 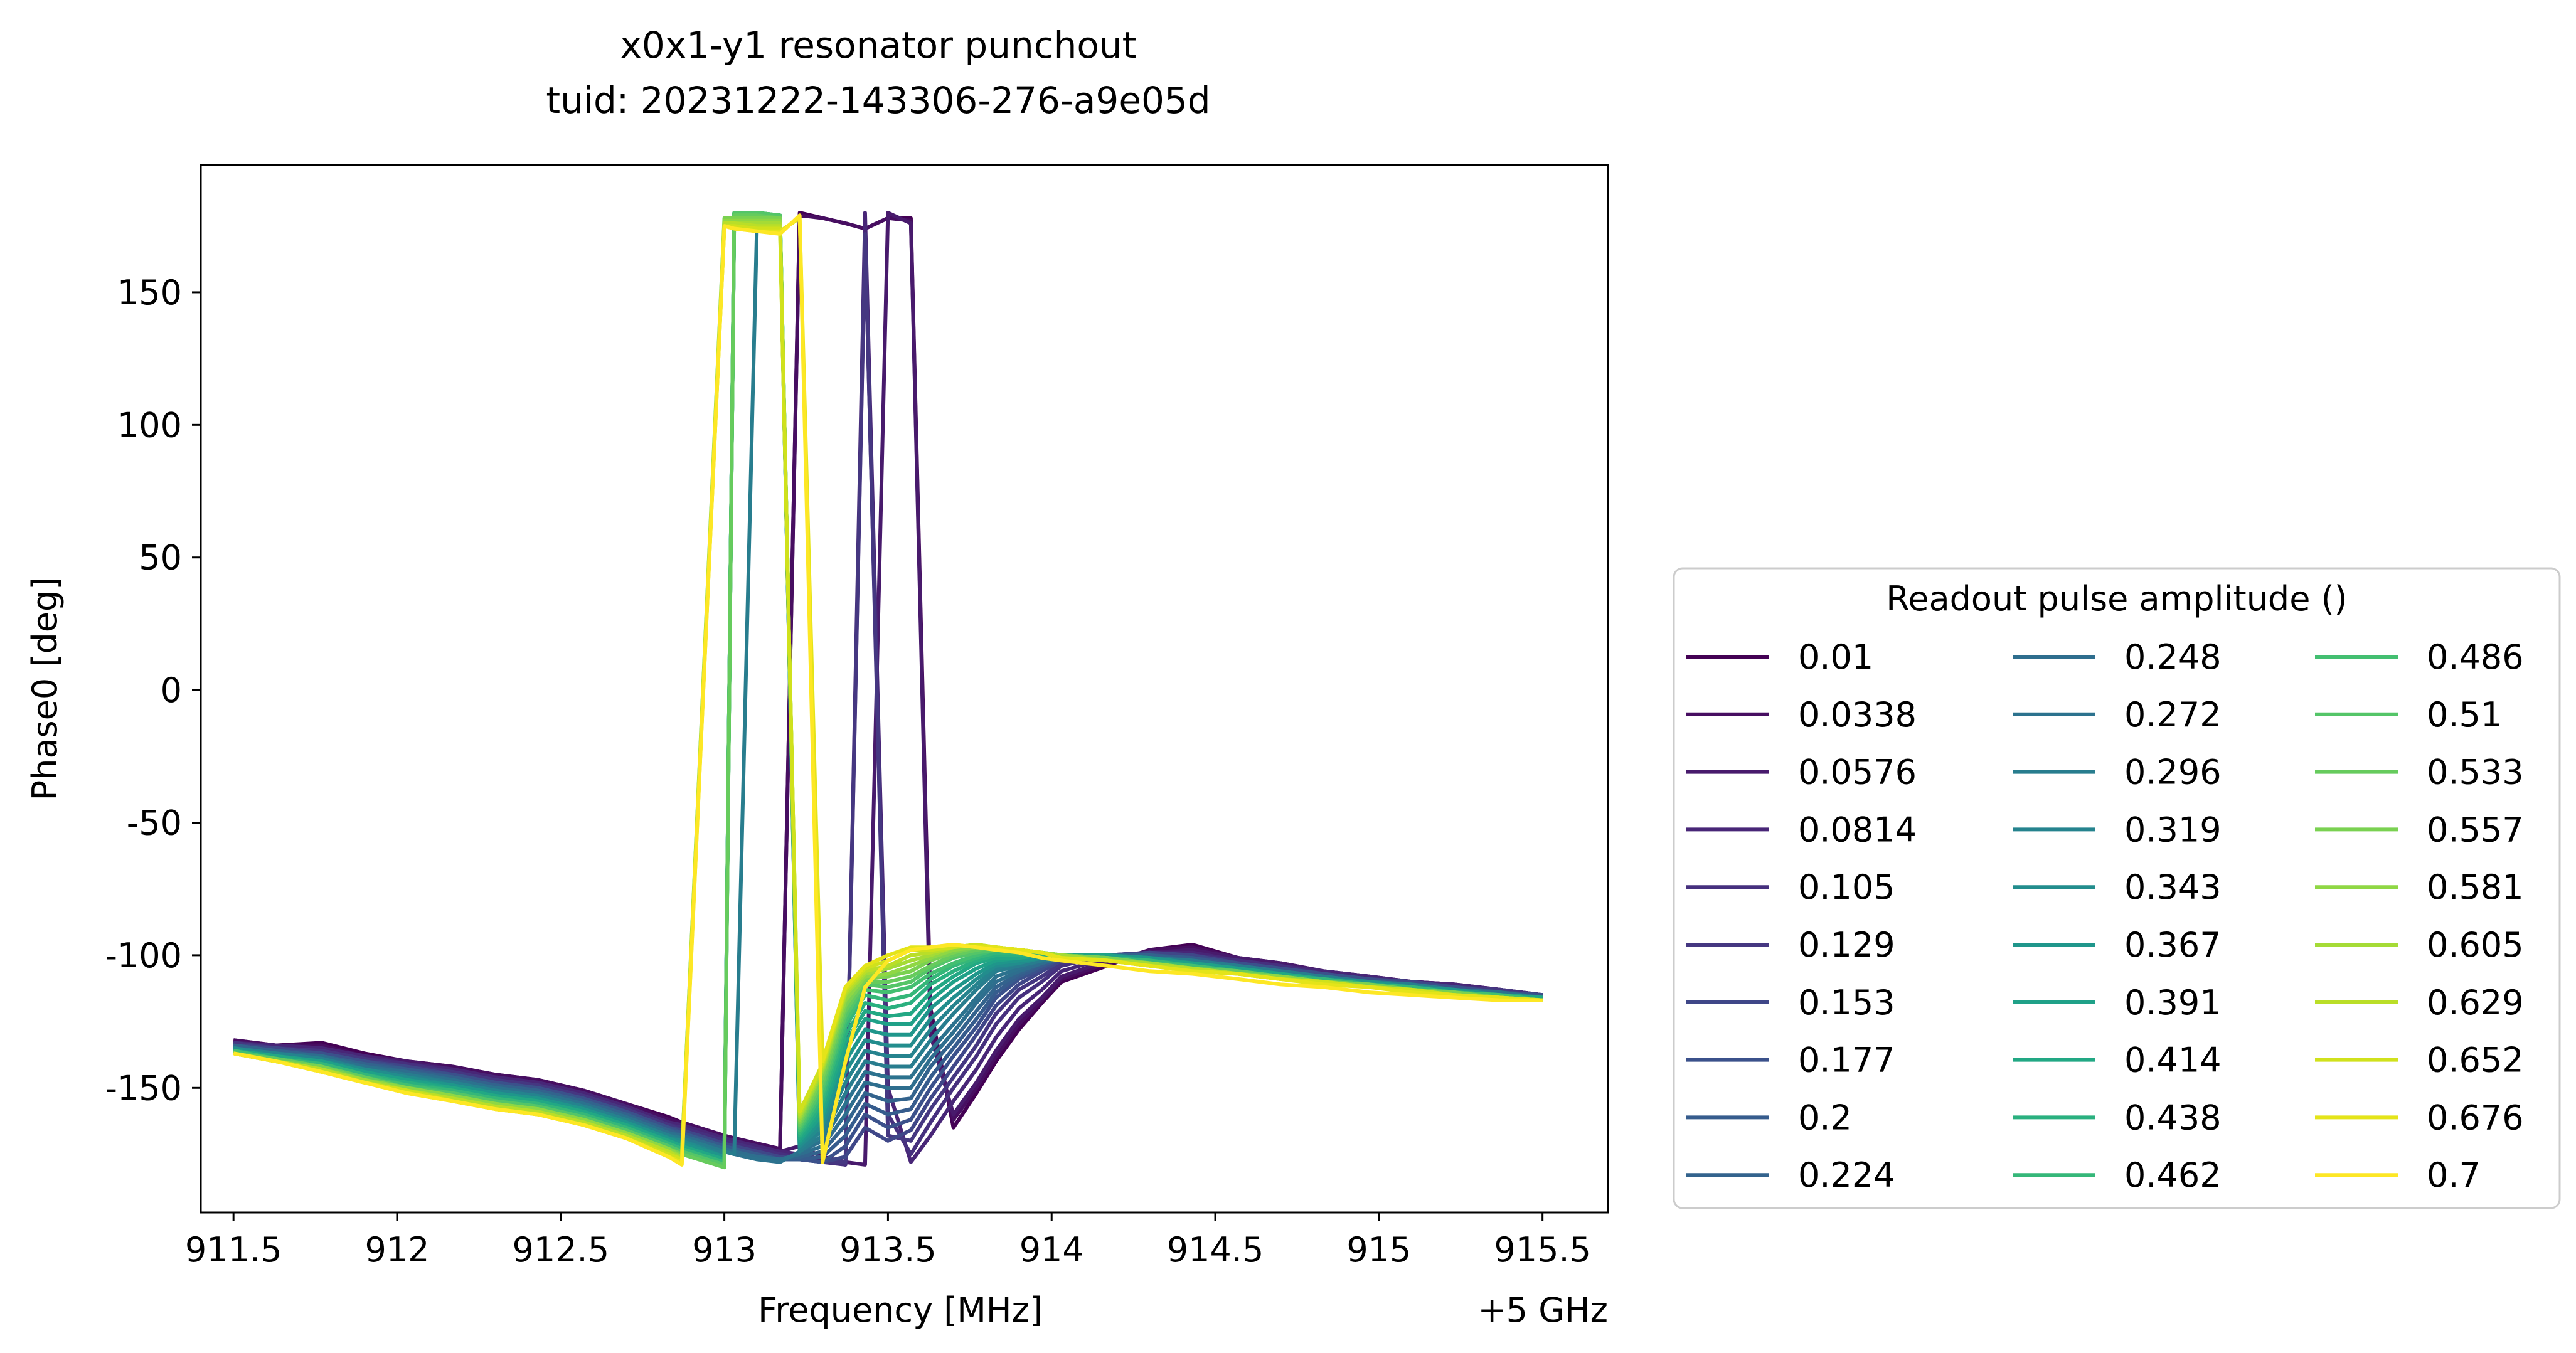 I want to click on y-tick-label: 0, so click(x=171, y=690).